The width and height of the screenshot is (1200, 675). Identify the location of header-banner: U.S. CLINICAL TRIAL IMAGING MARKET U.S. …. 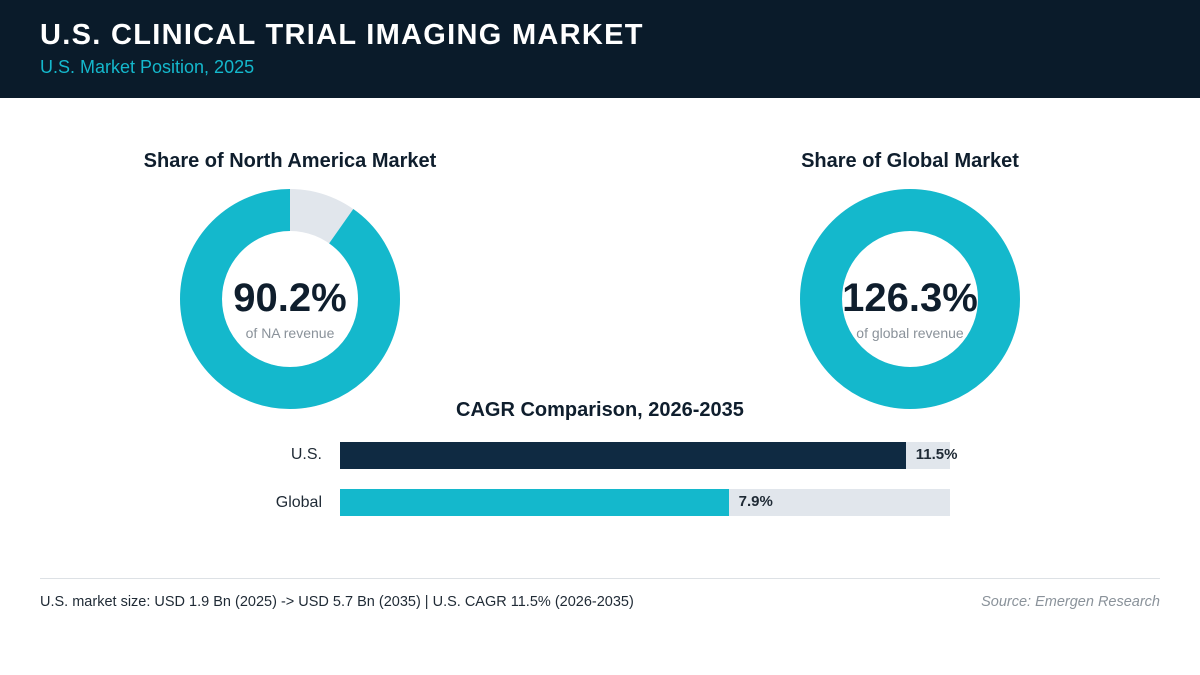
(600, 49).